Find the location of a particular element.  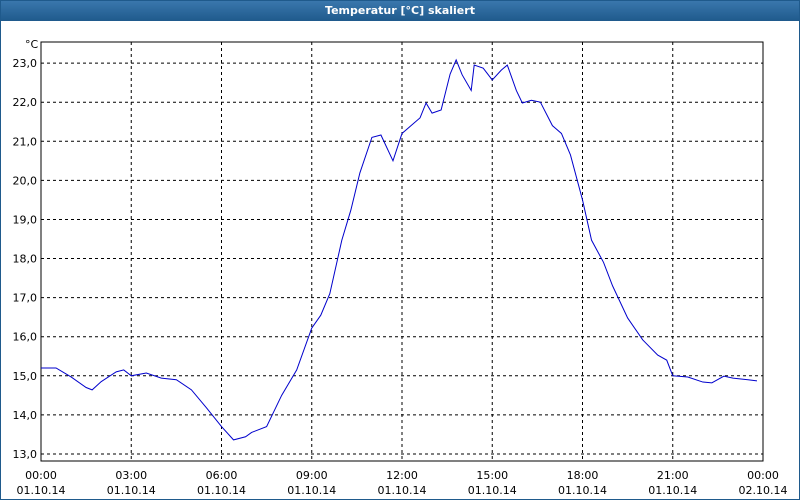

x-tick-label: 18:00 is located at coordinates (583, 475).